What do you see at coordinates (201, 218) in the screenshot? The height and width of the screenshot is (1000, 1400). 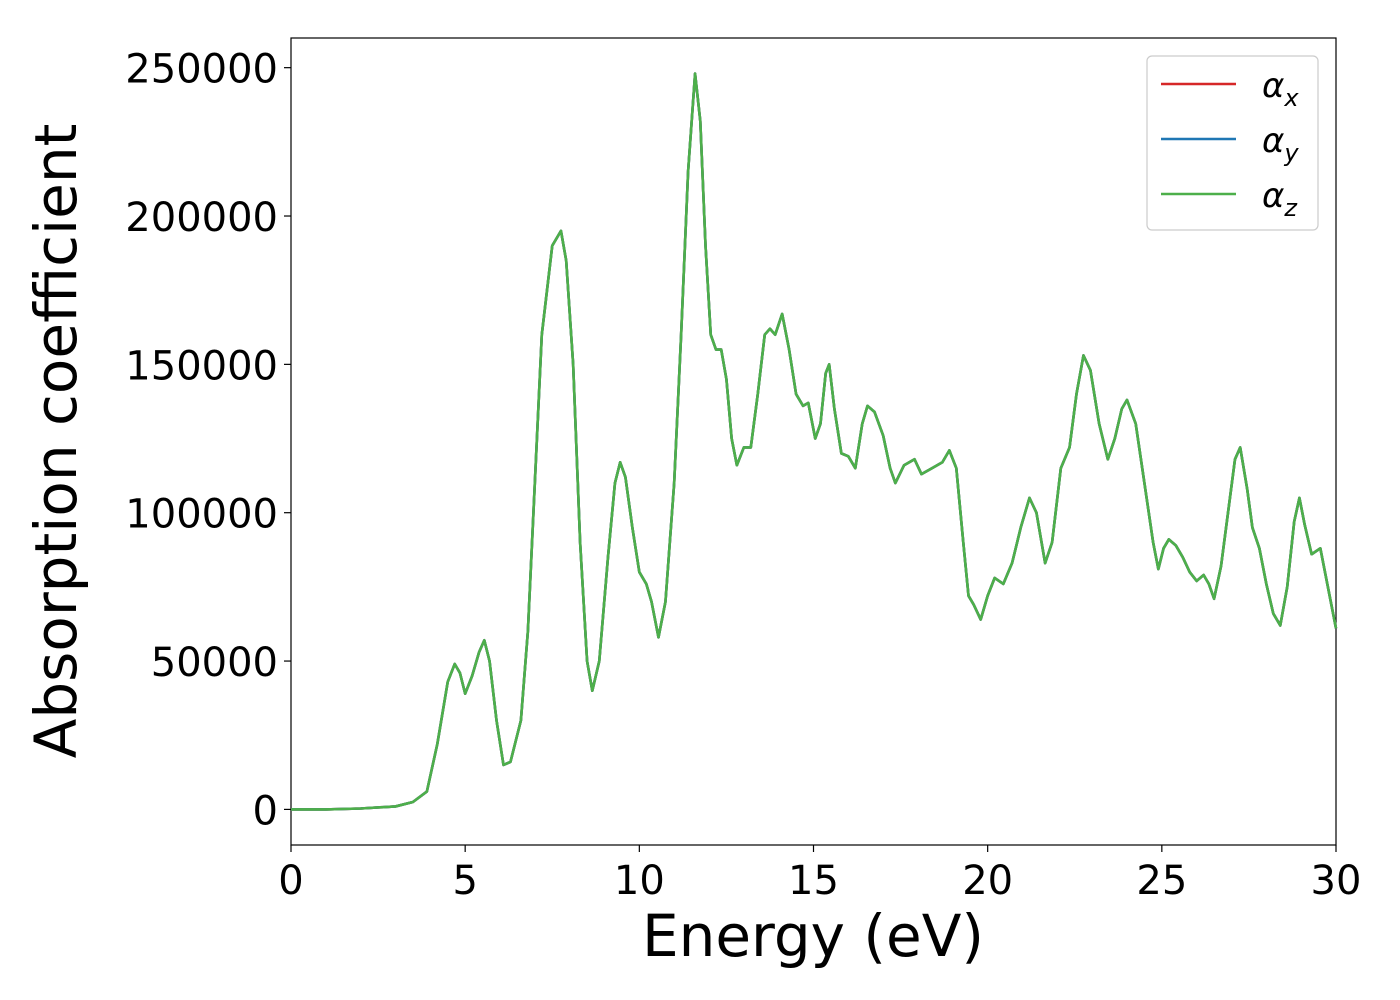 I see `y-tick-label: 200000` at bounding box center [201, 218].